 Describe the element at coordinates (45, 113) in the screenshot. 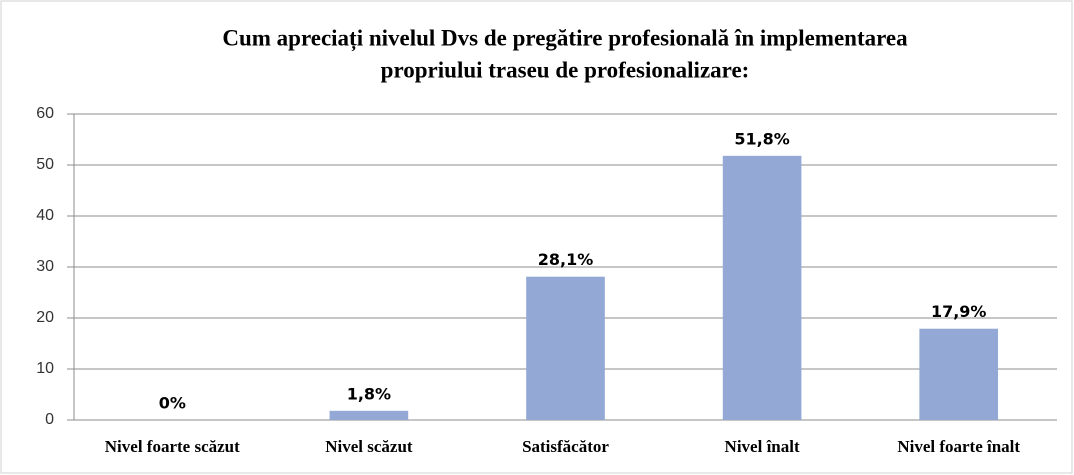

I see `y-tick-label: 60` at that location.